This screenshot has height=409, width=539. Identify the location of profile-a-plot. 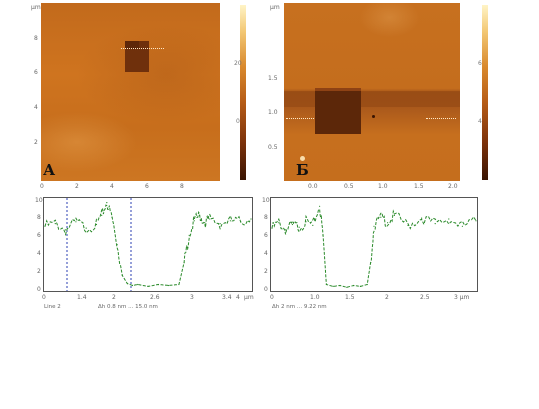
(148, 244).